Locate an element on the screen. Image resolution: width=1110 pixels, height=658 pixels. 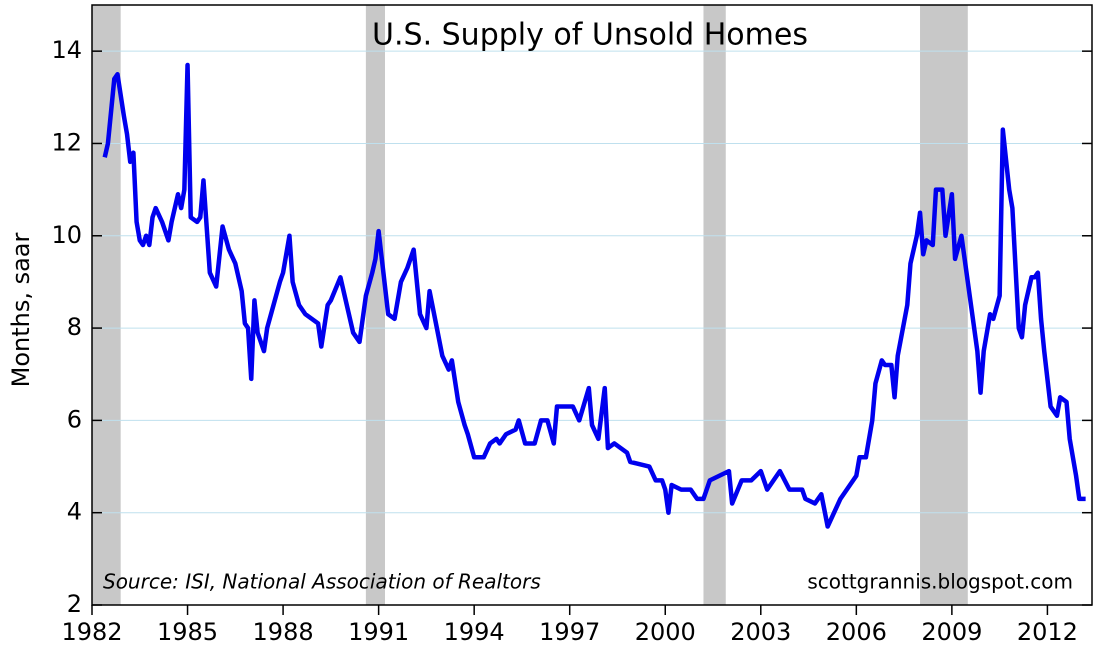
x-tick-label: 1988 is located at coordinates (283, 632).